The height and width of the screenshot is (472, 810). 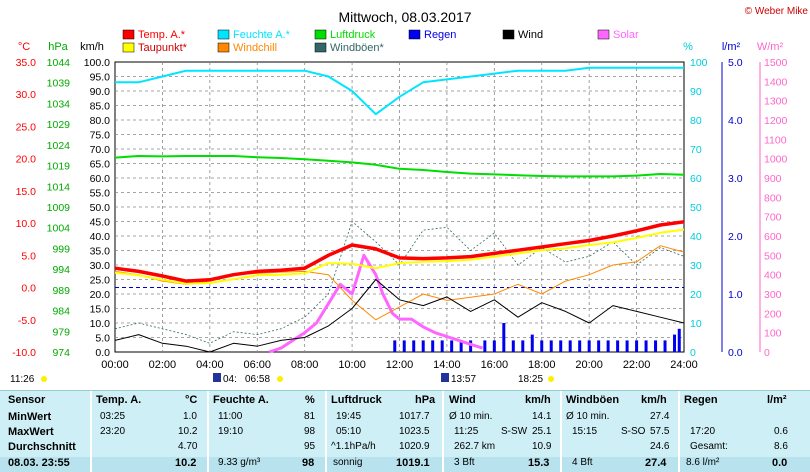 What do you see at coordinates (735, 353) in the screenshot?
I see `rain-tick-label: 0.0` at bounding box center [735, 353].